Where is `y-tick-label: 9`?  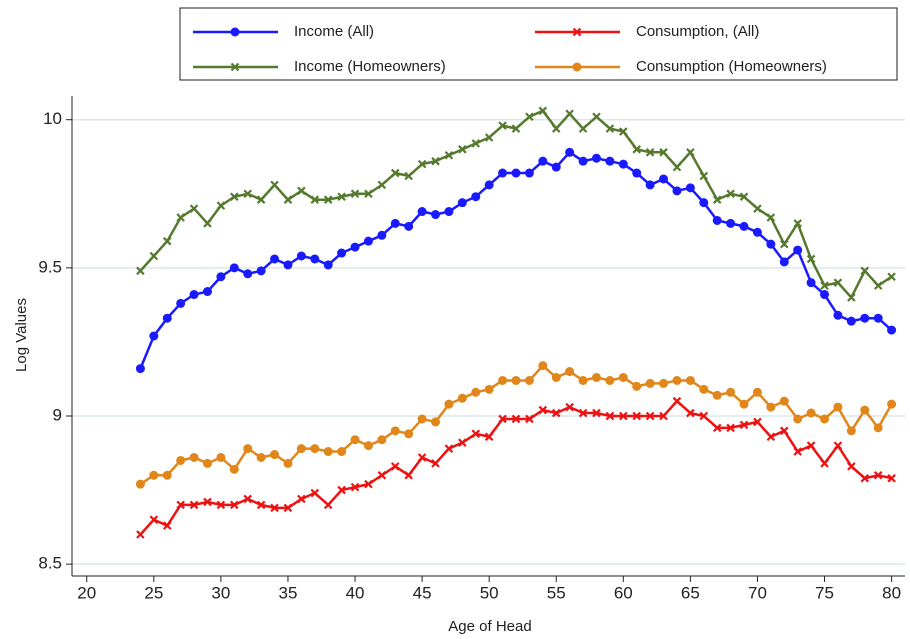
y-tick-label: 9 is located at coordinates (57, 414).